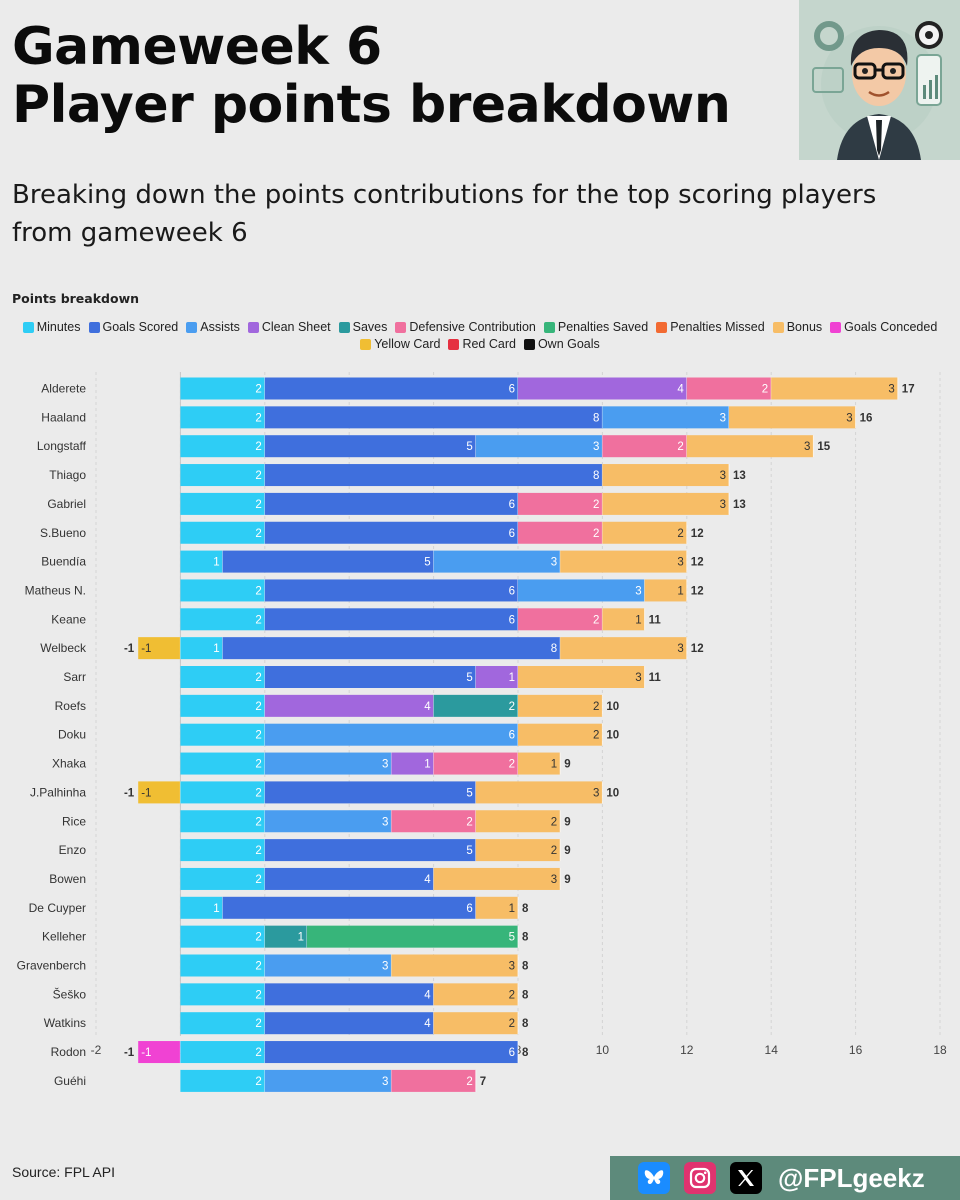  What do you see at coordinates (717, 327) in the screenshot?
I see `legend-label: Penalties Missed` at bounding box center [717, 327].